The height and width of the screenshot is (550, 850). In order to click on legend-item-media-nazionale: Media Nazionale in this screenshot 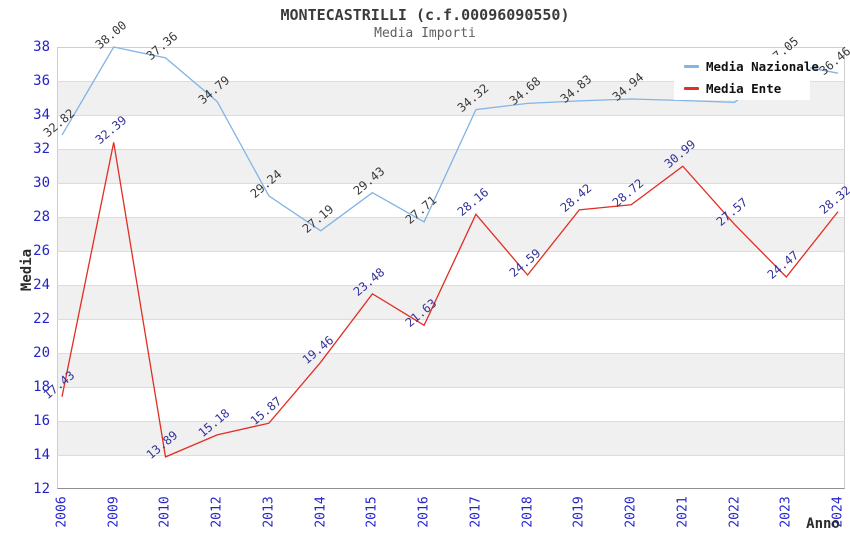, I will do `click(751, 67)`.